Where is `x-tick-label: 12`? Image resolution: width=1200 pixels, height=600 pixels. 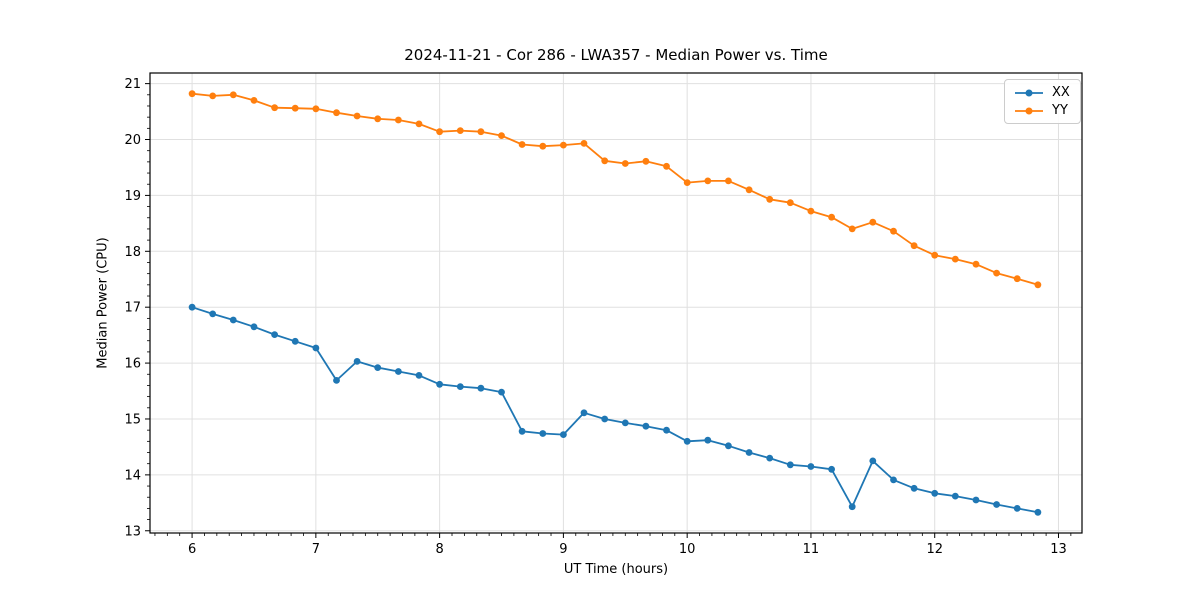
x-tick-label: 12 is located at coordinates (934, 549).